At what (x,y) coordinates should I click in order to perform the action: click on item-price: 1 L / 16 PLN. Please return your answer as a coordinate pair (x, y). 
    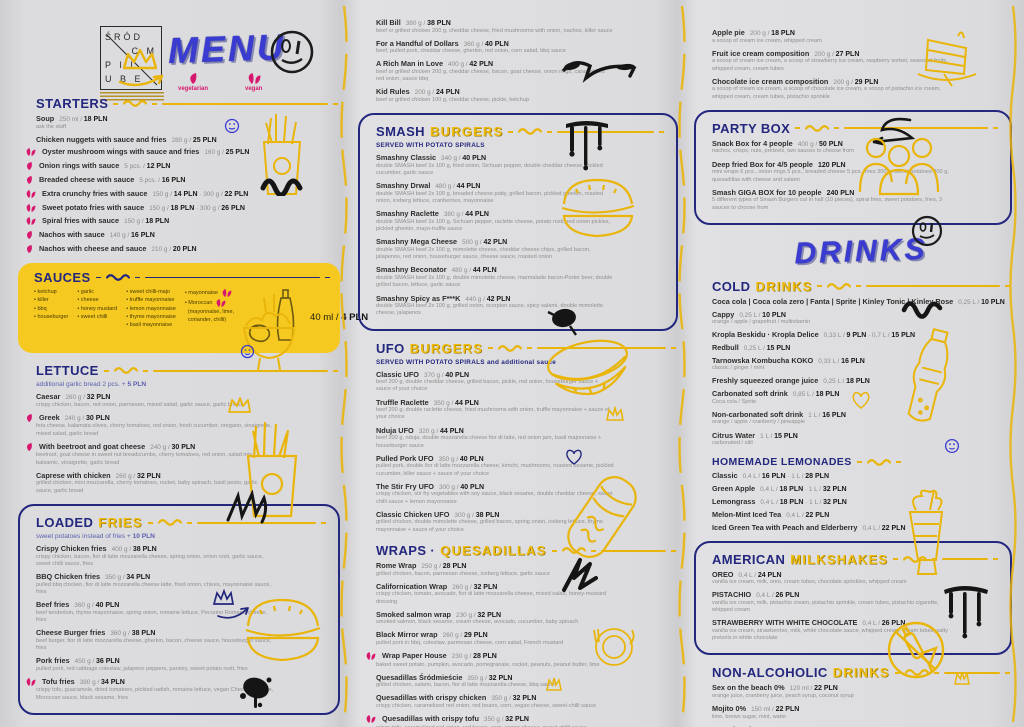
    Looking at the image, I should click on (827, 415).